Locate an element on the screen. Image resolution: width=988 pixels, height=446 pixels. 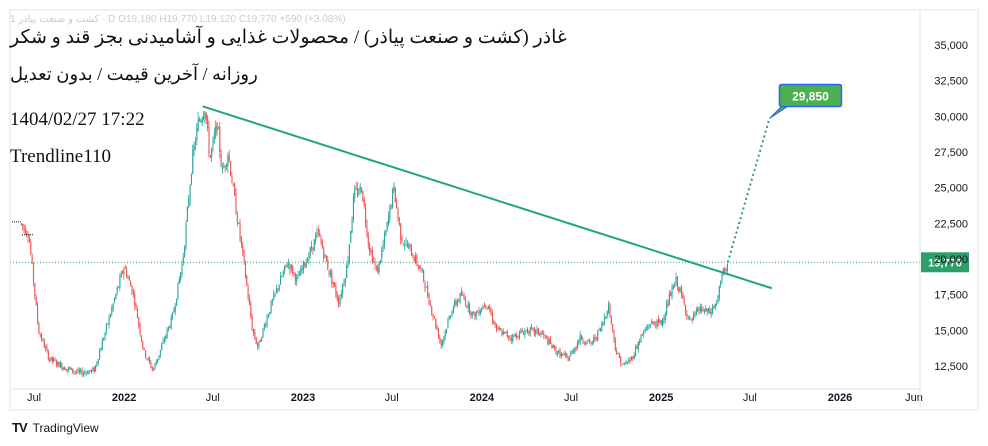
tradingview-logo-icon: TV is located at coordinates (20, 427).